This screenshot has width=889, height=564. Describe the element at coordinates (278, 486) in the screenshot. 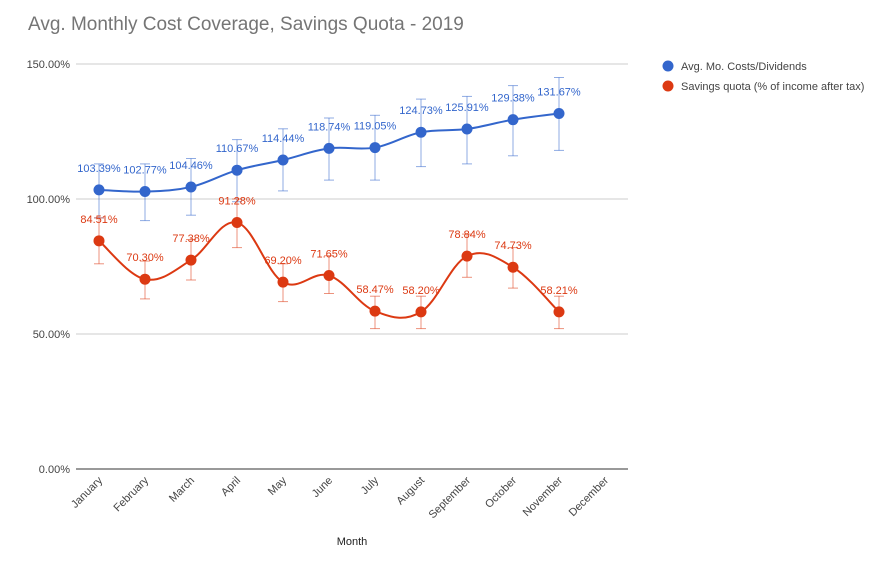

I see `x-tick-label: May` at that location.